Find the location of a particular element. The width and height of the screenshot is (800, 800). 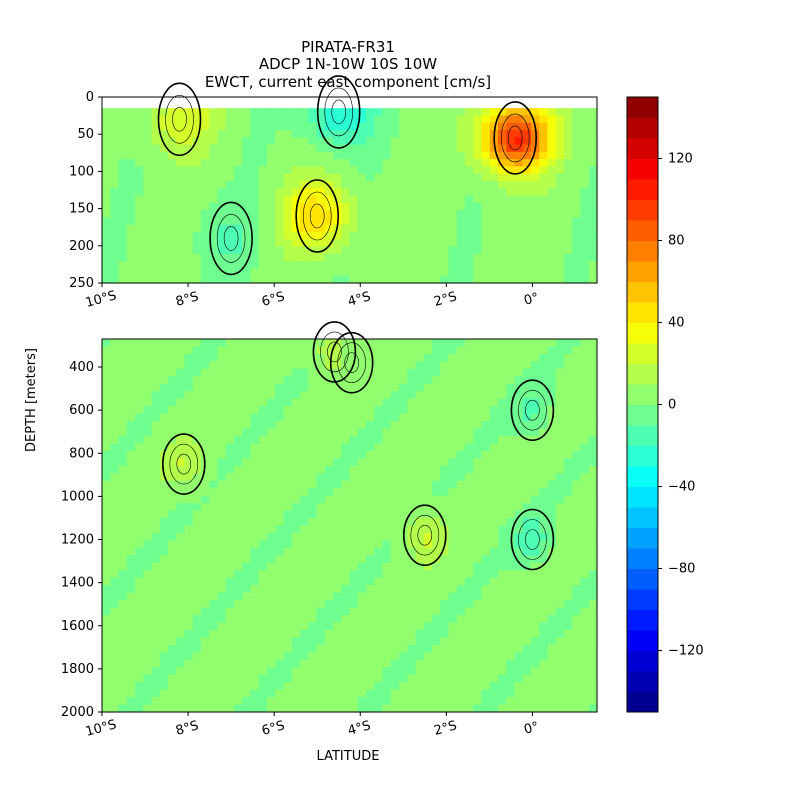

y-tick-label: 250 is located at coordinates (81, 283).